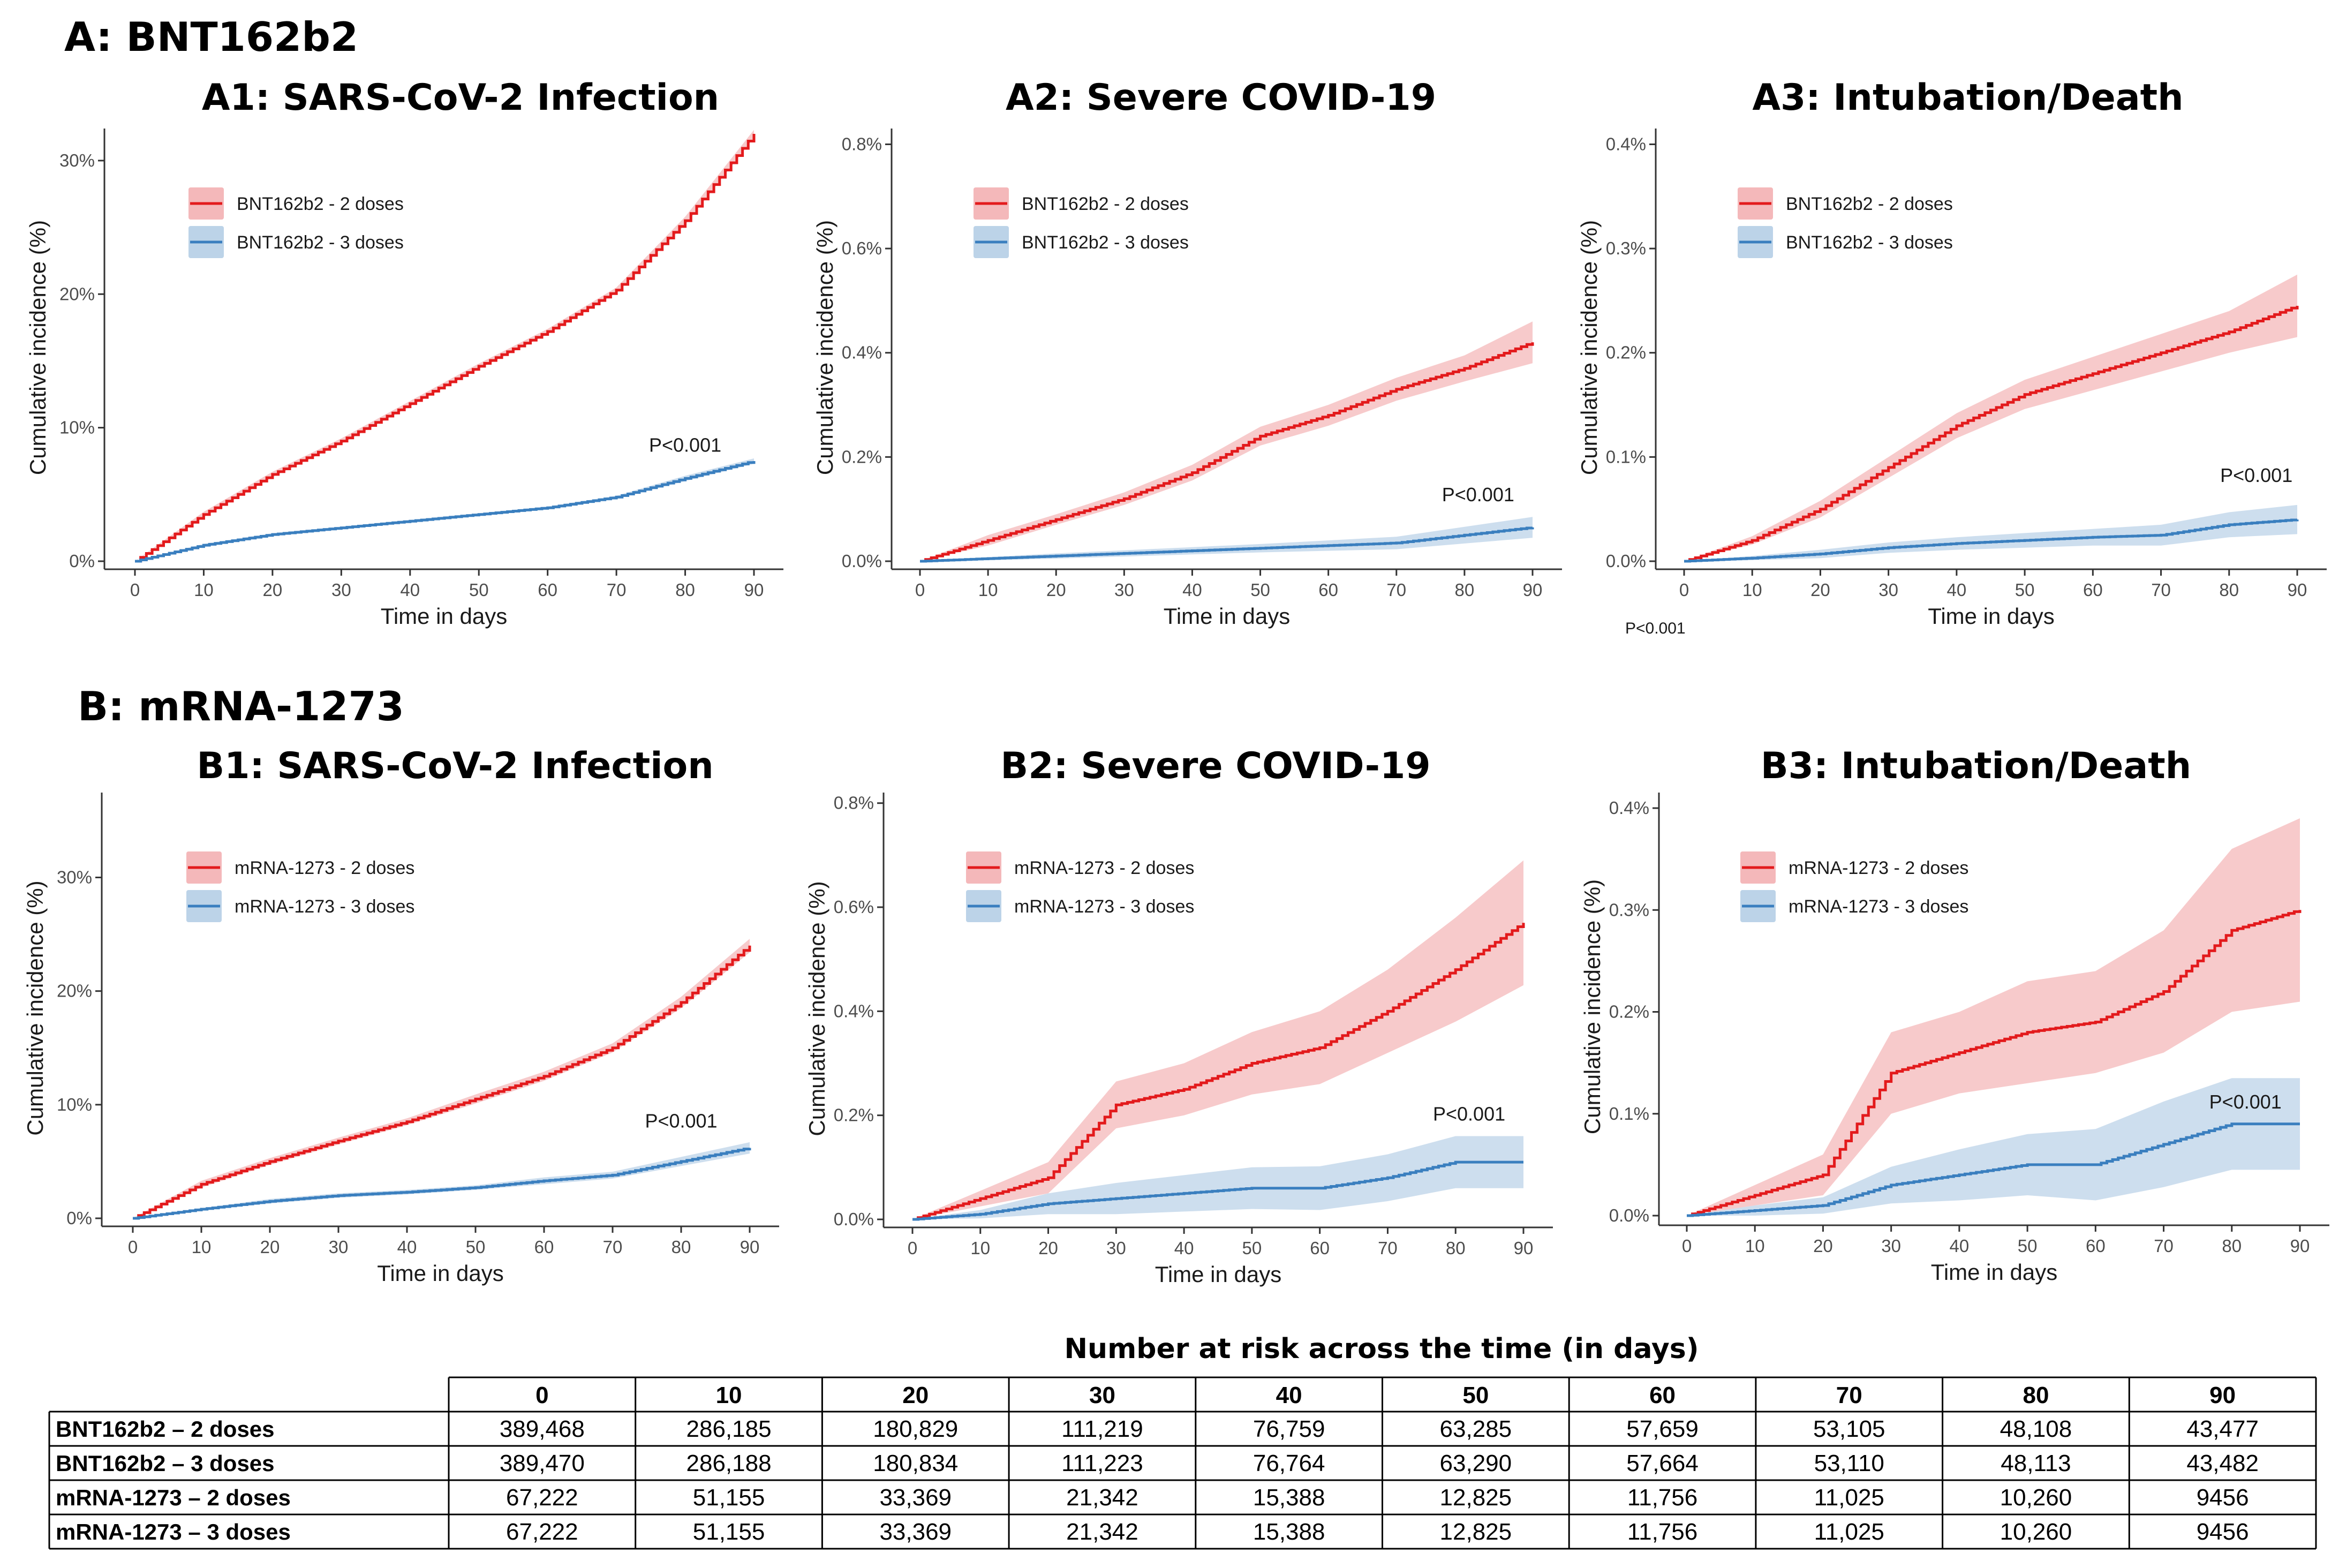 Image resolution: width=2339 pixels, height=1568 pixels. I want to click on table-cell: 53,110, so click(1849, 1463).